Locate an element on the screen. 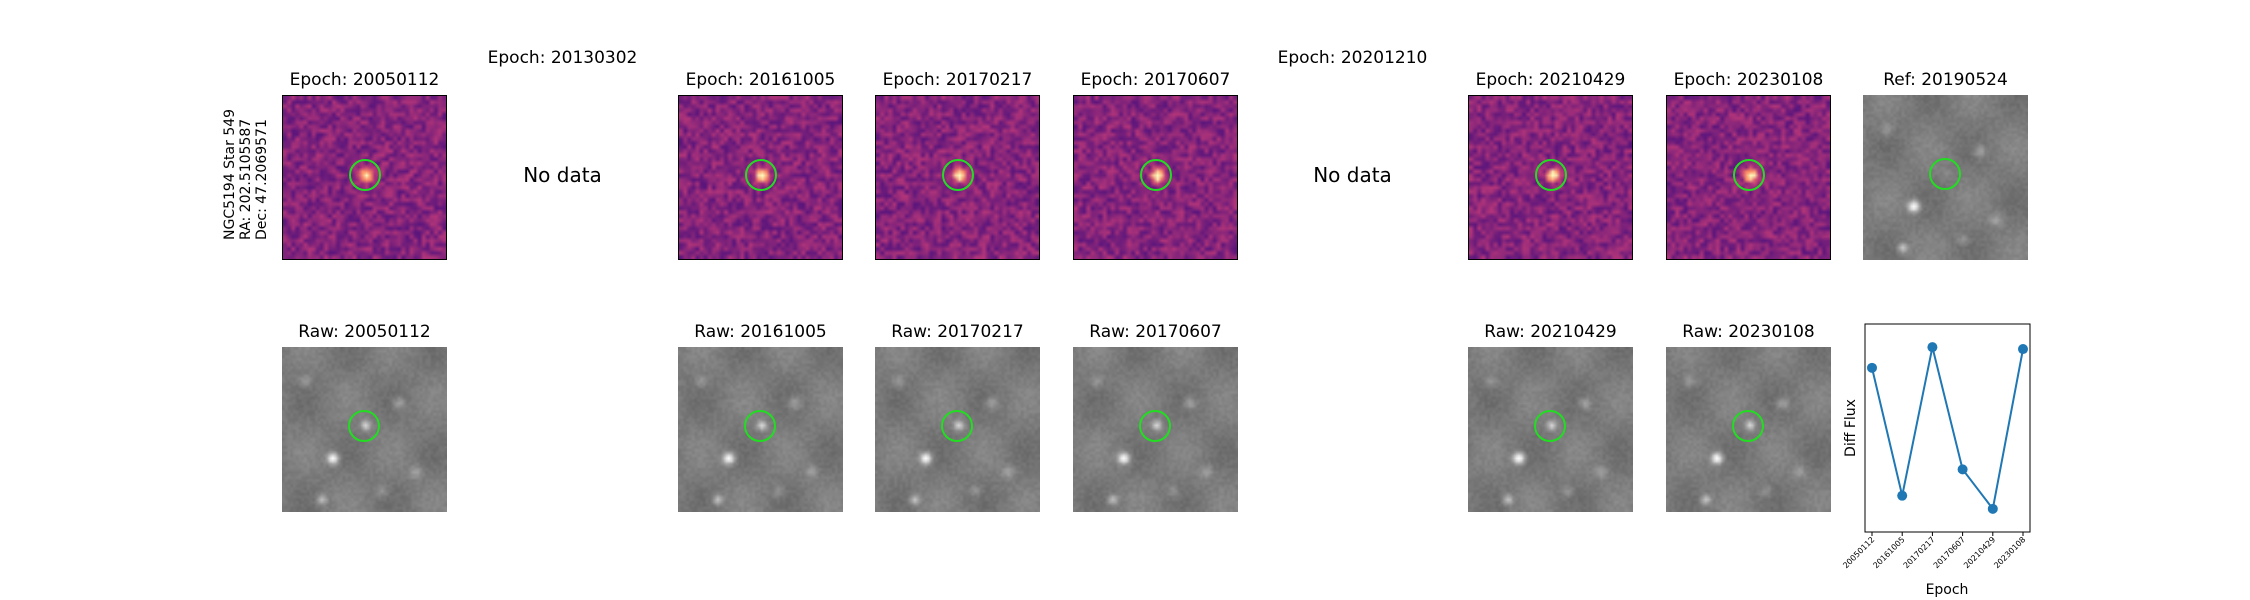  epoch-title: Epoch: 20170607 is located at coordinates (1155, 80).